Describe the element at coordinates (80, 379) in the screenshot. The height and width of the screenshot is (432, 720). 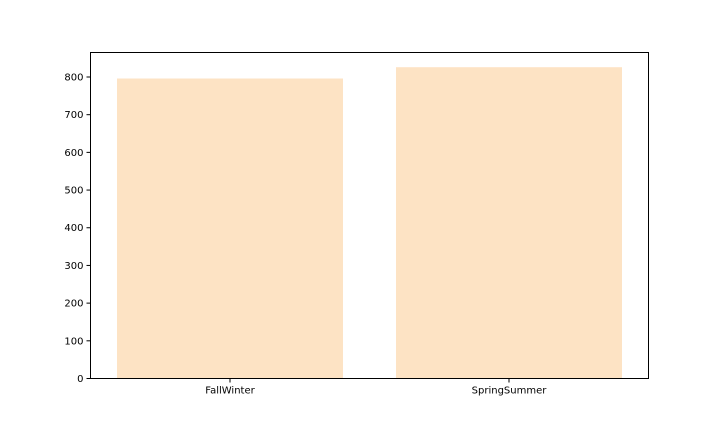
I see `y-tick-label: 0` at that location.